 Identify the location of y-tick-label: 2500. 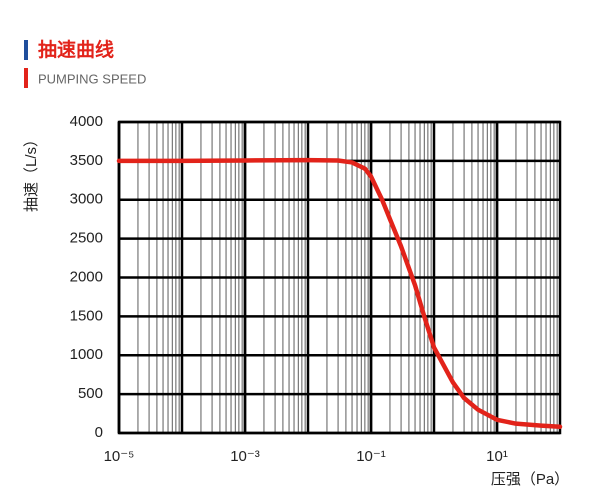
(86, 238).